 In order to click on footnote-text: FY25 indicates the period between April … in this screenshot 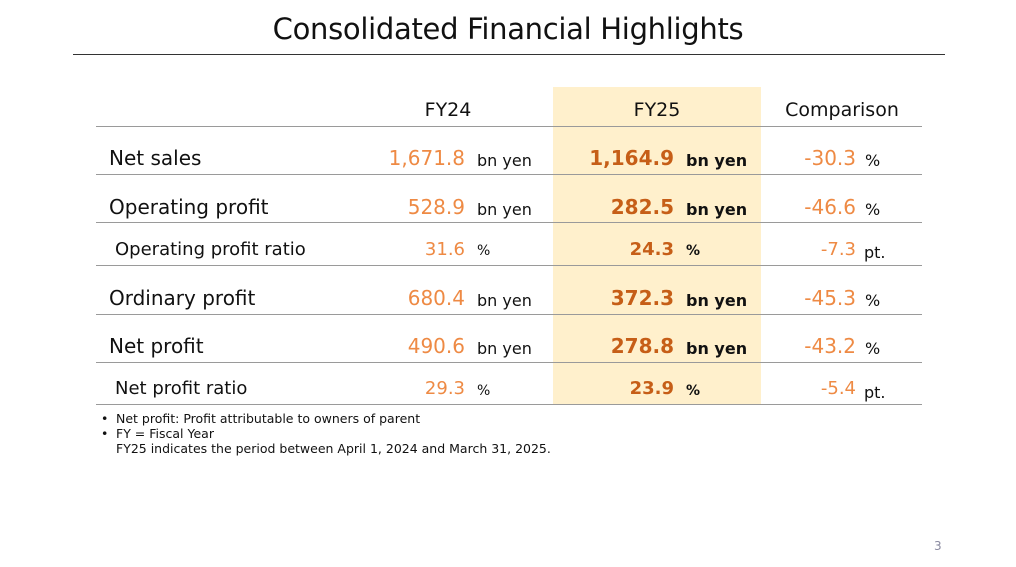, I will do `click(333, 448)`.